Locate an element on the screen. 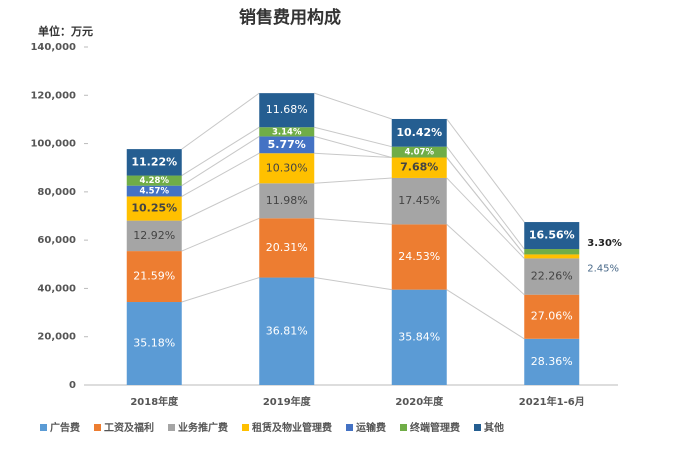 The width and height of the screenshot is (700, 452). y-tick-label: 120,000 is located at coordinates (53, 95).